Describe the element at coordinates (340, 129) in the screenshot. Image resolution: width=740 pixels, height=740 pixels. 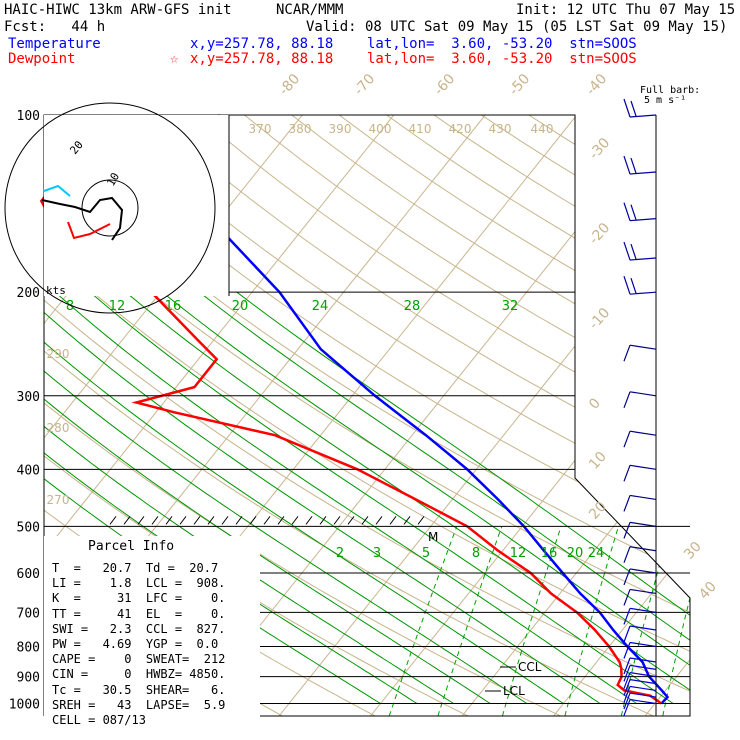
I see `theta-label: 390` at that location.